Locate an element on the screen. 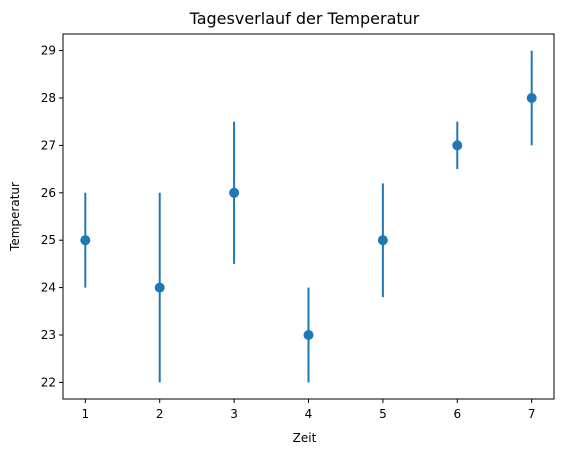 This screenshot has height=455, width=562. y-axis-label: Temperatur is located at coordinates (15, 217).